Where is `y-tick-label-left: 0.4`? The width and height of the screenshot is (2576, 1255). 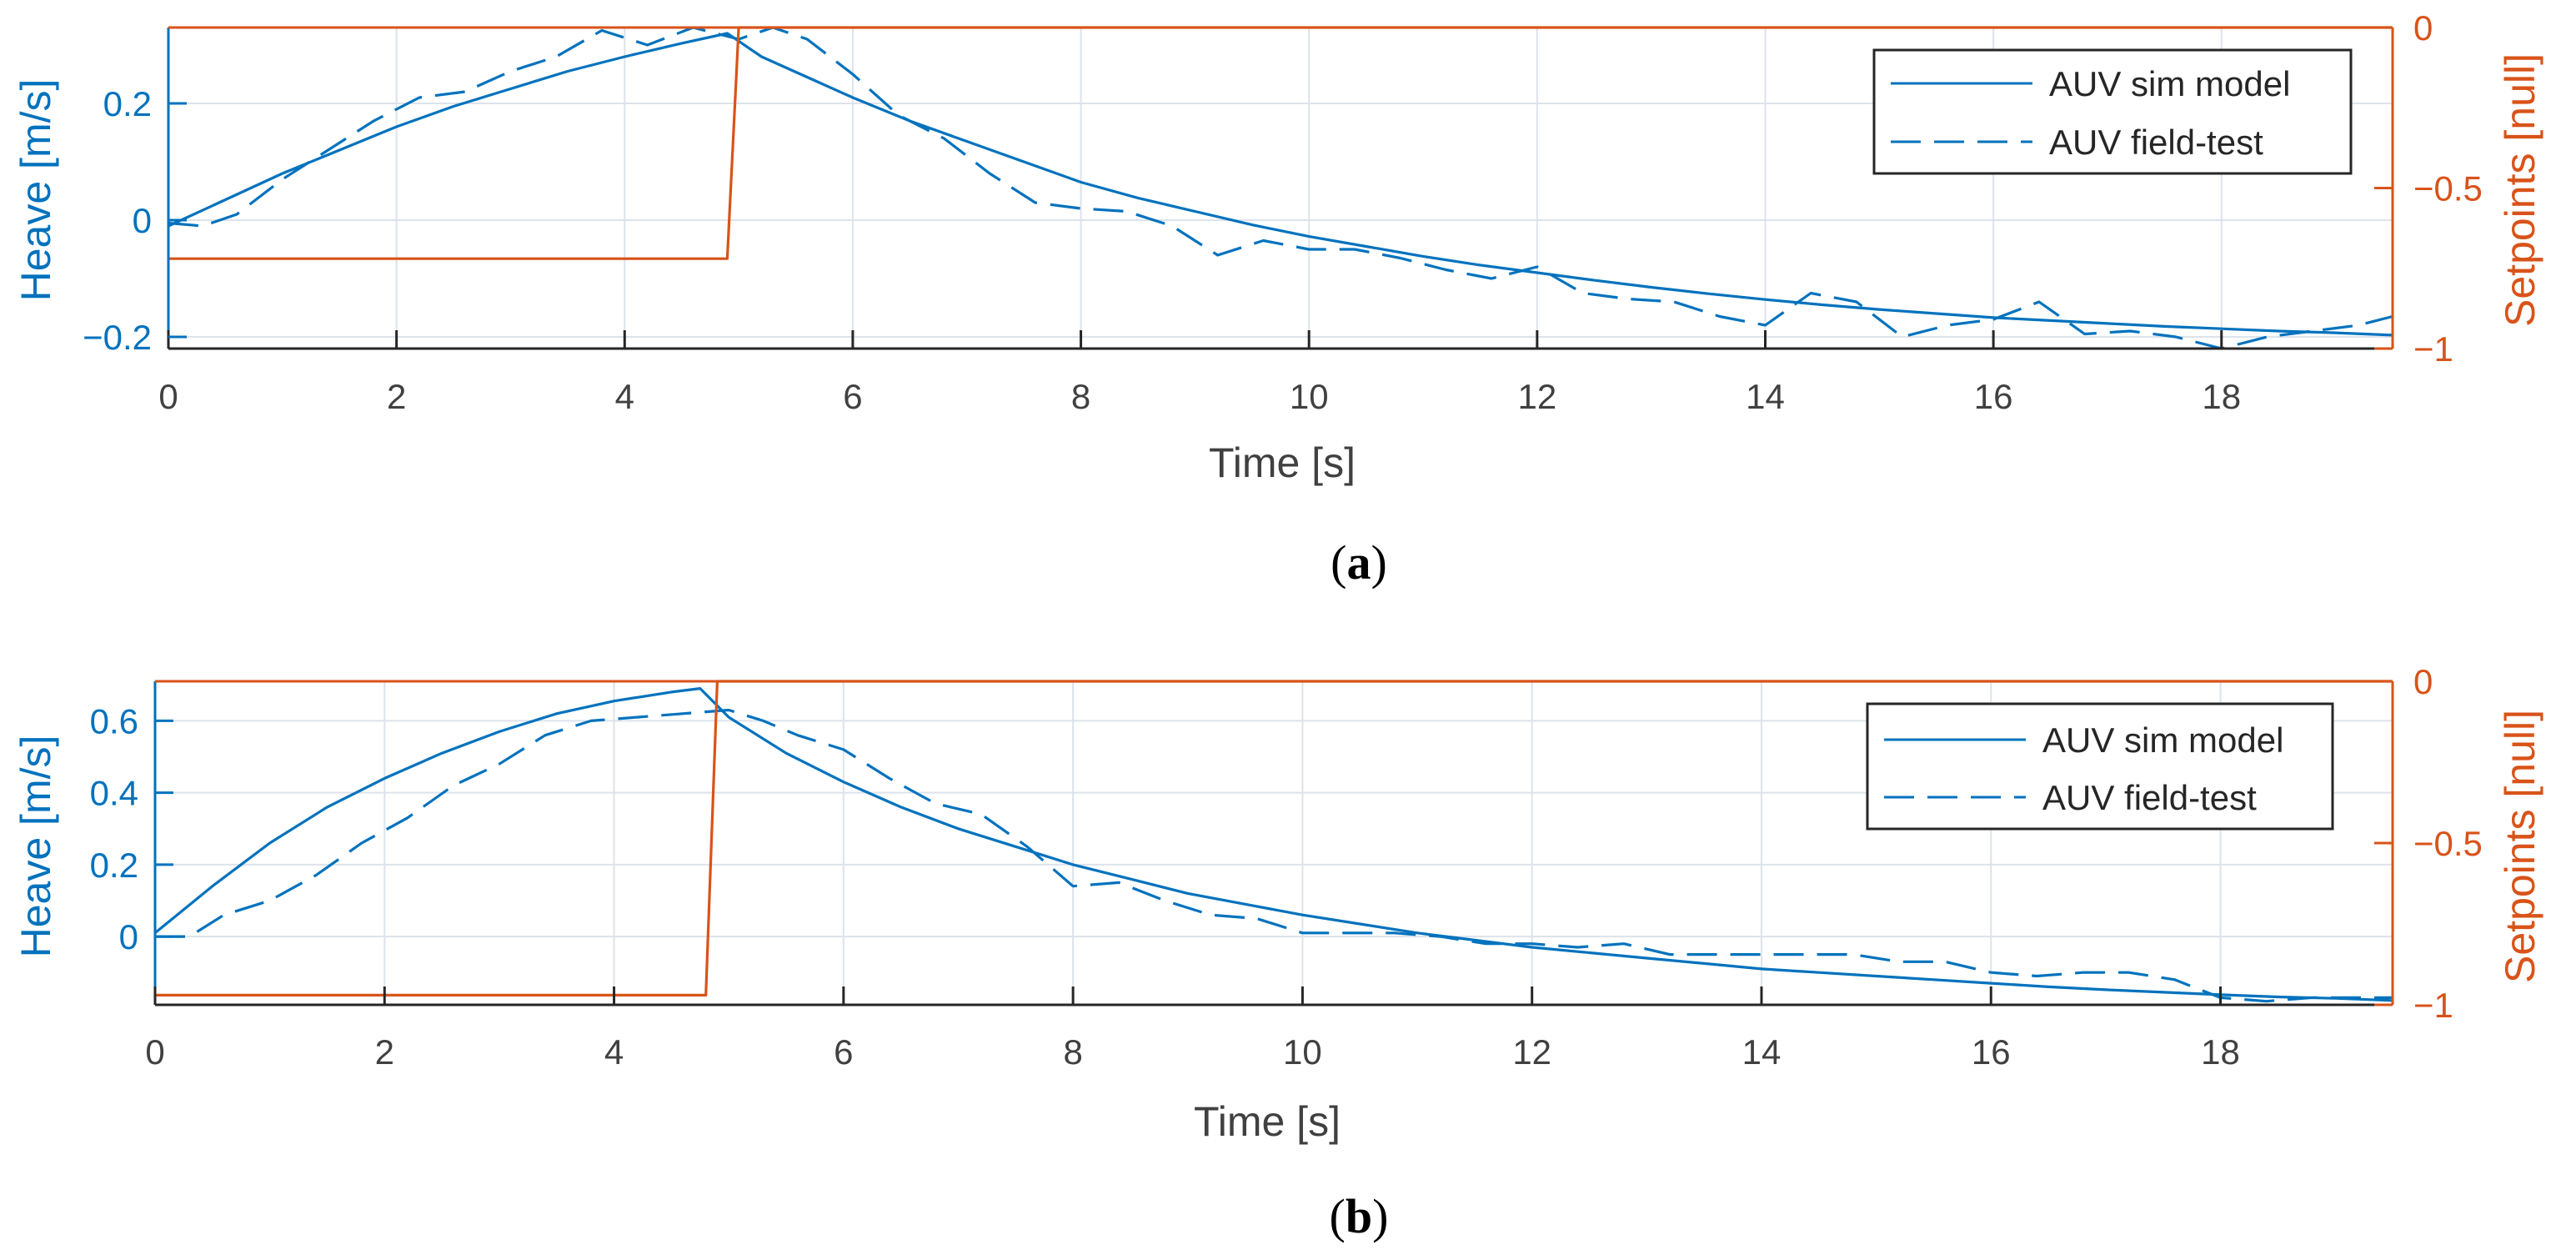
y-tick-label-left: 0.4 is located at coordinates (114, 794).